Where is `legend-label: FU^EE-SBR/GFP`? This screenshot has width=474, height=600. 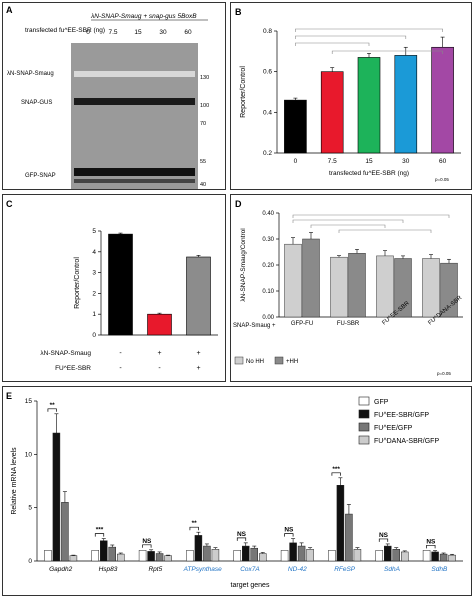
legend-label: FU^EE-SBR/GFP is located at coordinates (401, 415).